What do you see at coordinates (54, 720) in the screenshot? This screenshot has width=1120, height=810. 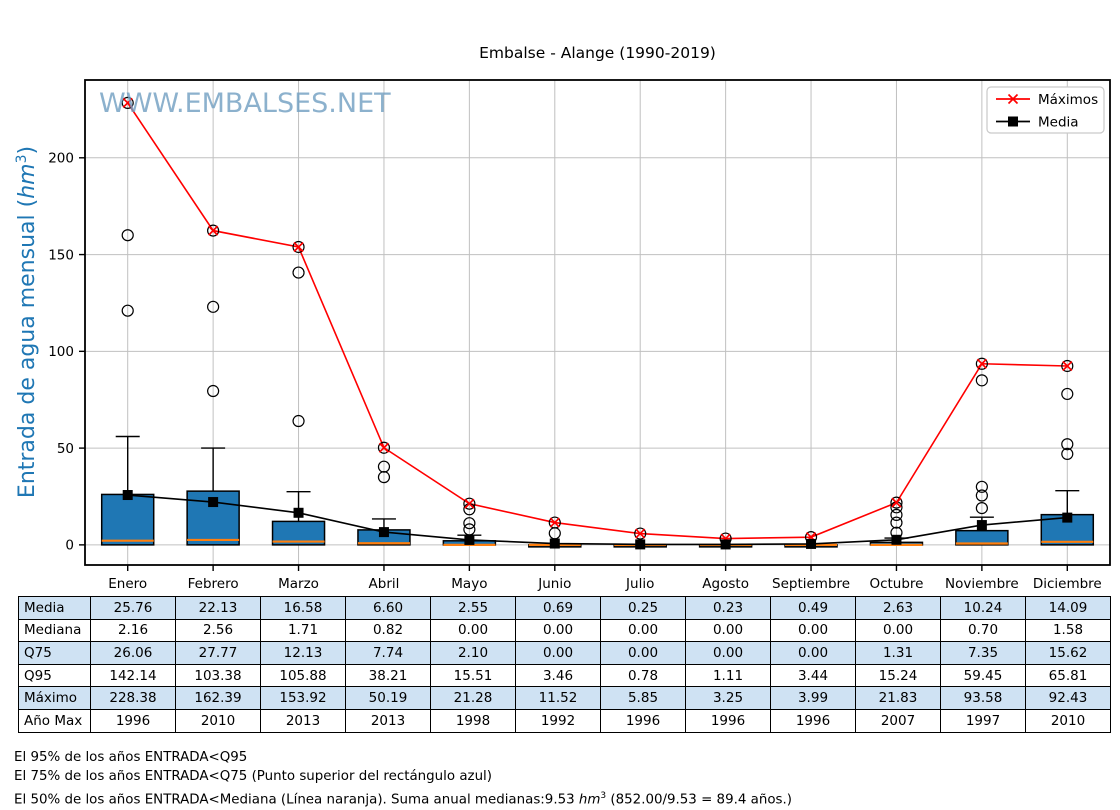 I see `row-label: Año Max` at bounding box center [54, 720].